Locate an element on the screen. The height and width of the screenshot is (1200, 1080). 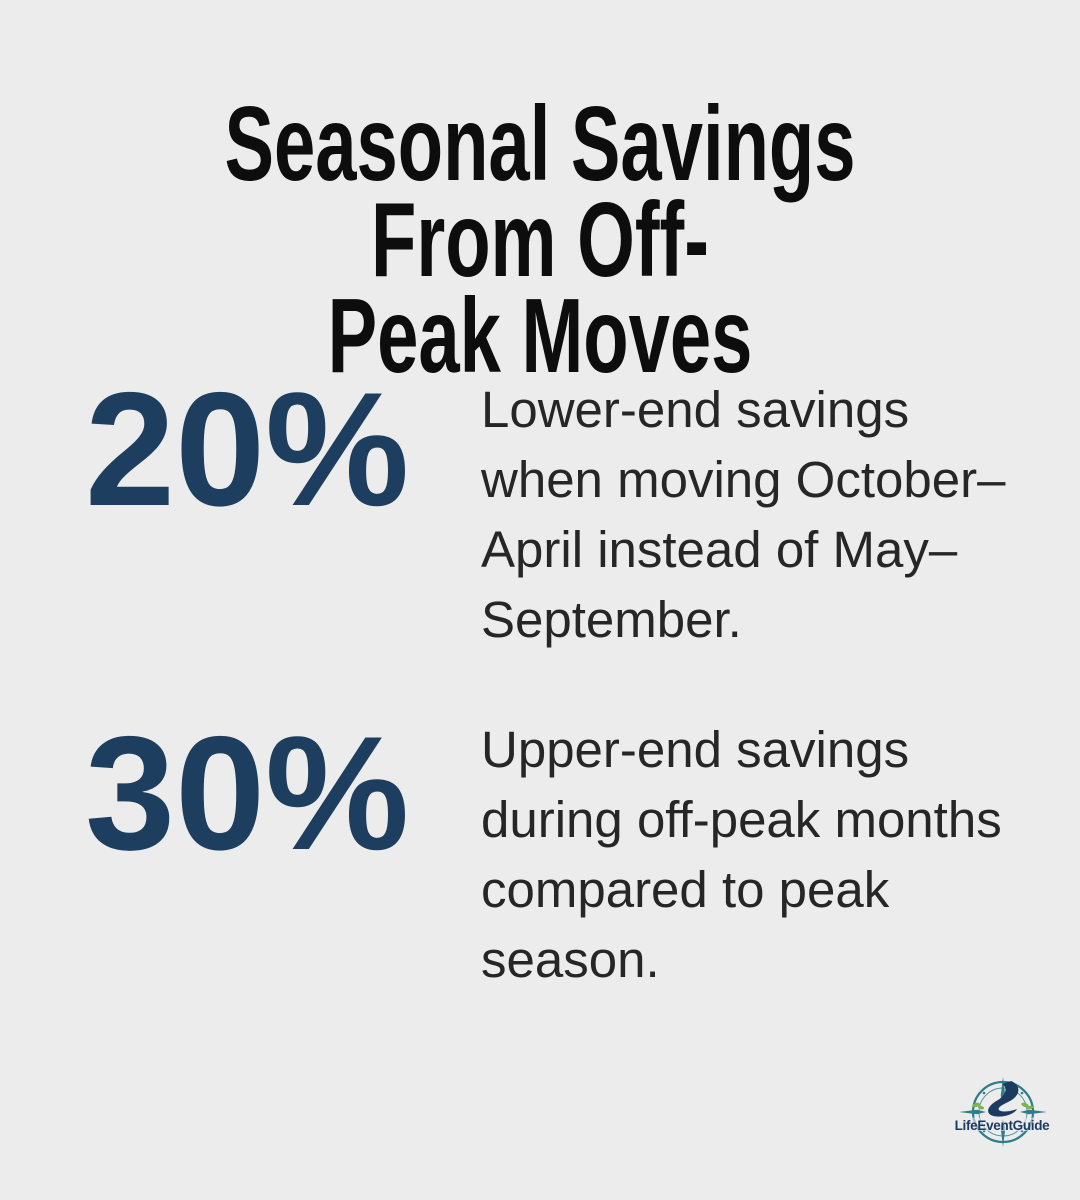
logo-wordmark: LifeEventGuide is located at coordinates (1002, 1125).